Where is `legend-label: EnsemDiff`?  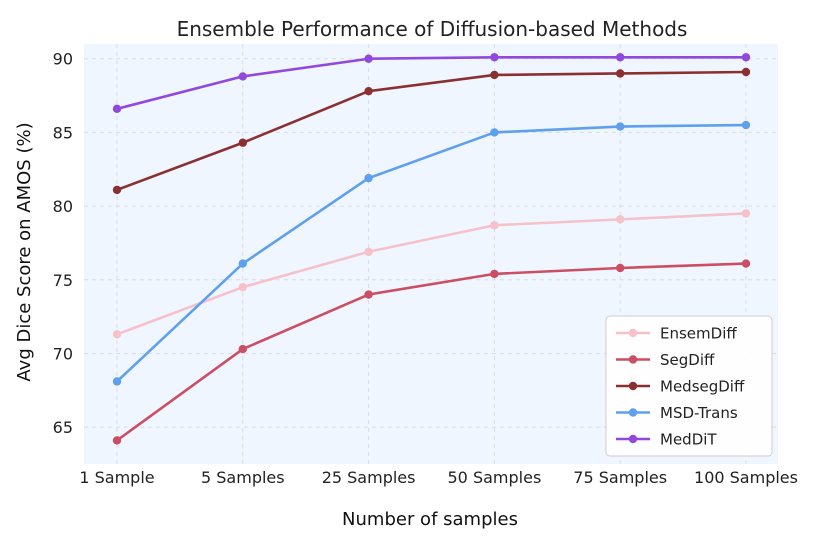
legend-label: EnsemDiff is located at coordinates (698, 334).